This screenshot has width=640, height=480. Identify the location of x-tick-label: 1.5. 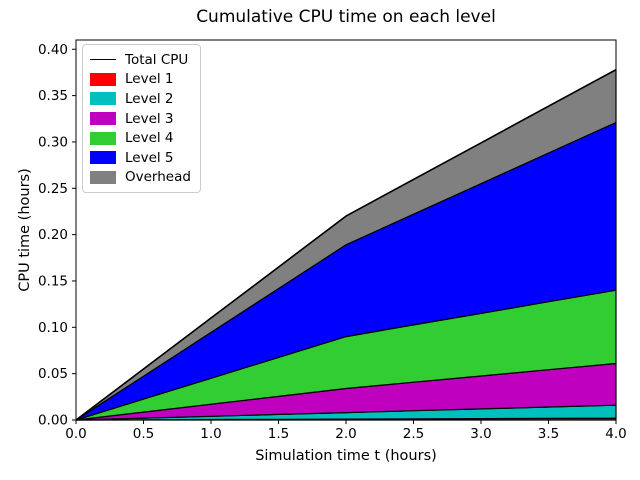
(278, 434).